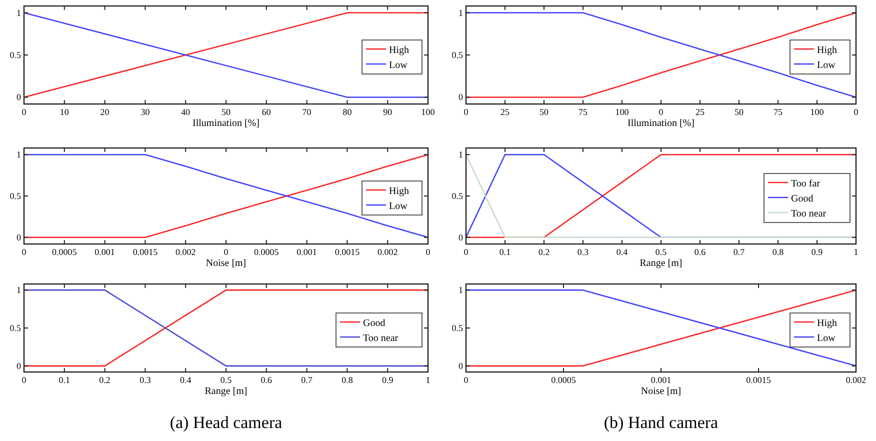 The height and width of the screenshot is (441, 876). What do you see at coordinates (186, 112) in the screenshot?
I see `x-tick-label: 40` at bounding box center [186, 112].